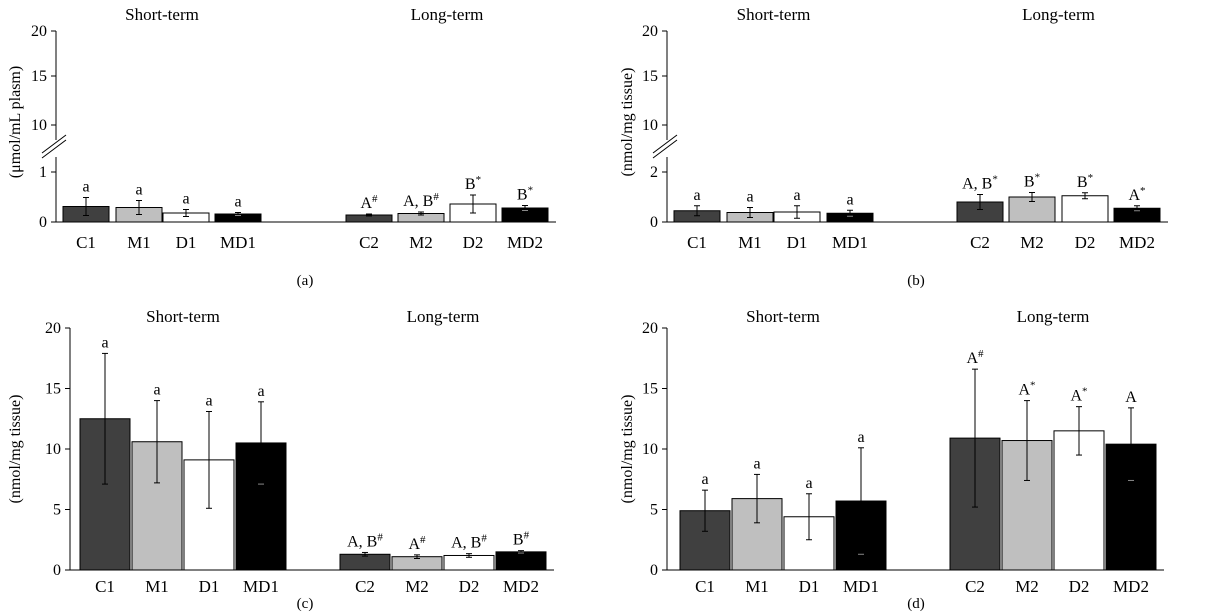  What do you see at coordinates (305, 281) in the screenshot?
I see `panel-label: (a)` at bounding box center [305, 281].